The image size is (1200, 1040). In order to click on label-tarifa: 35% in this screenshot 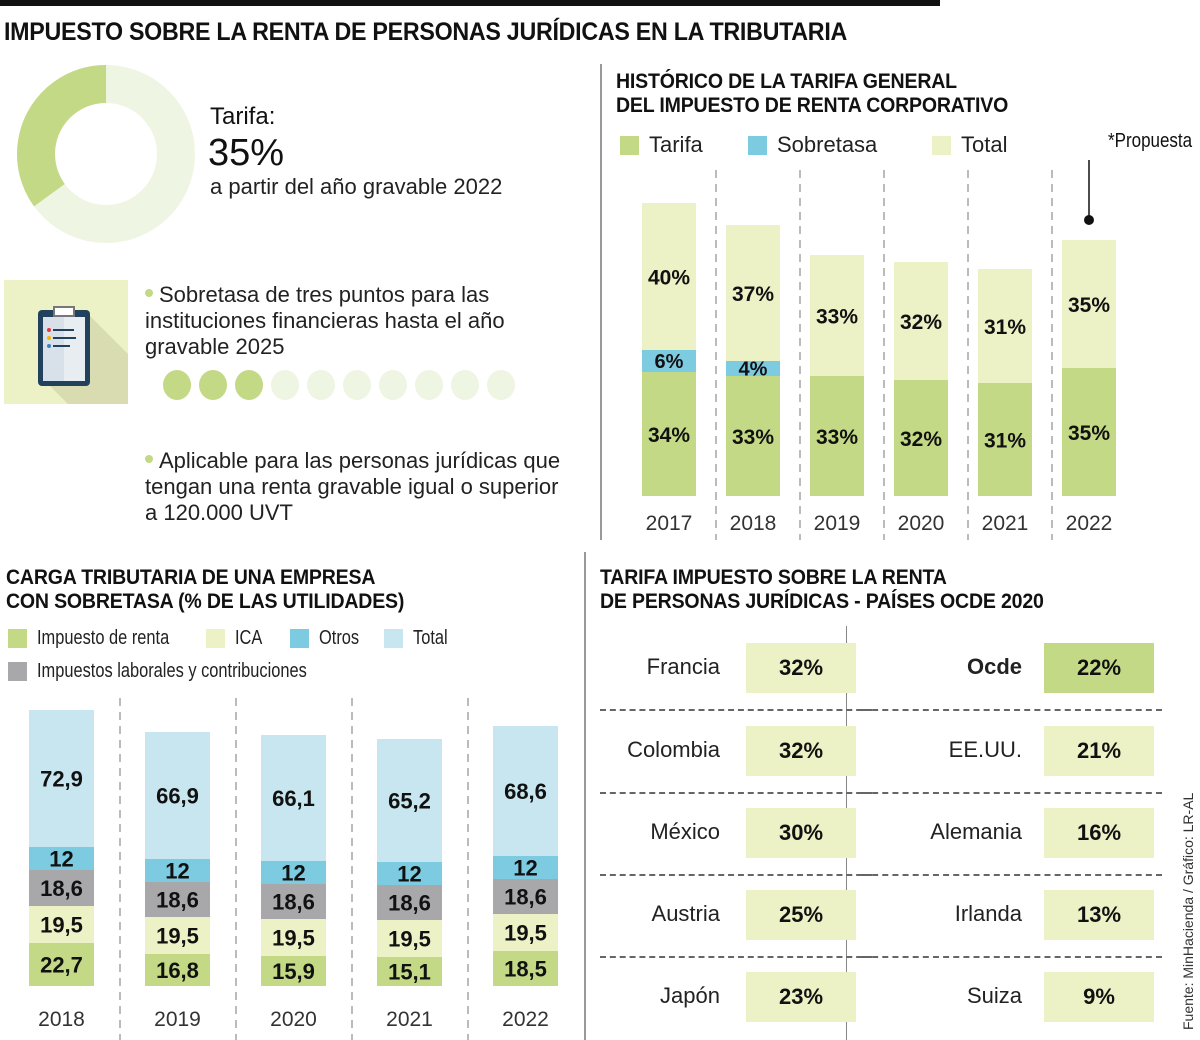, I will do `click(1089, 433)`.